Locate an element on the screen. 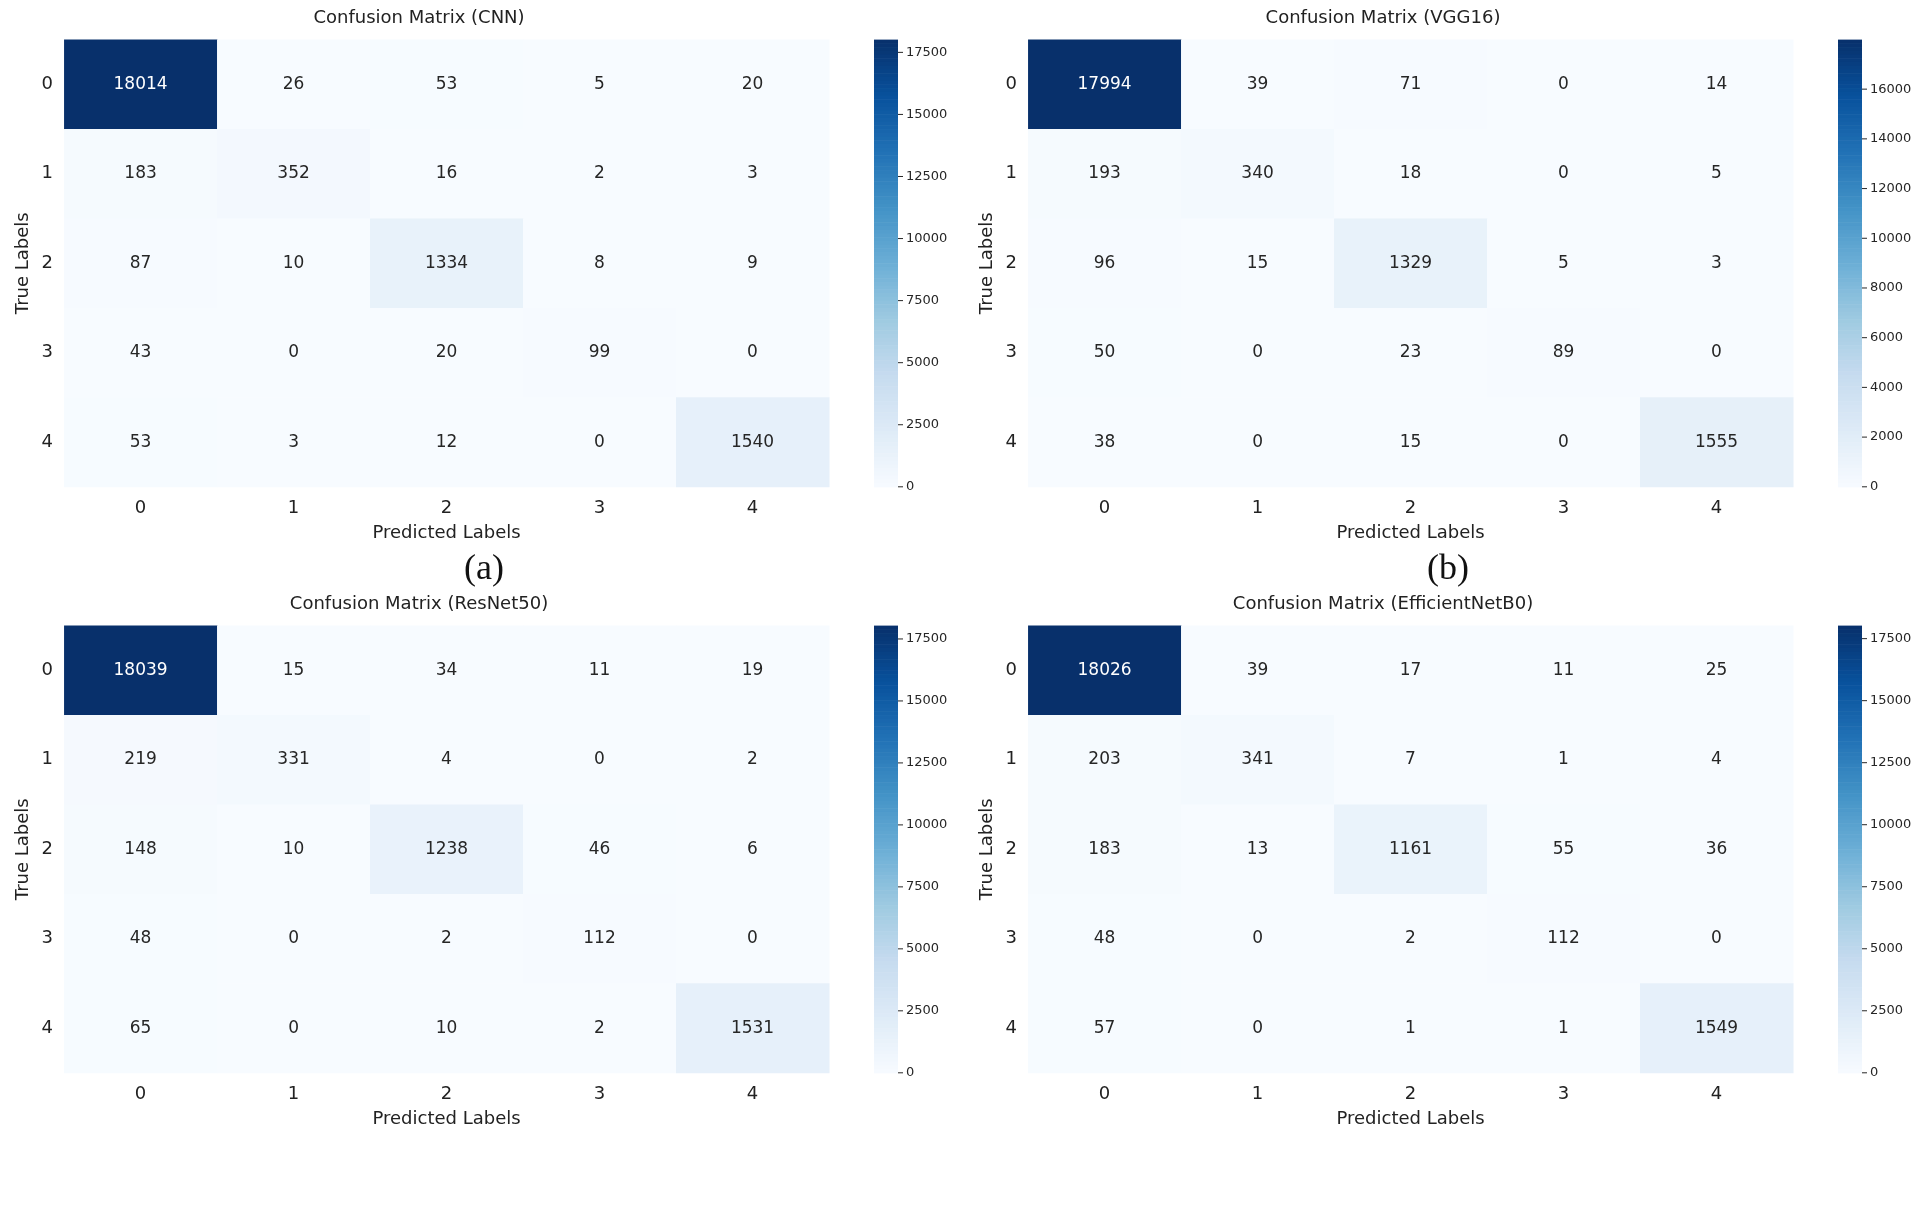 The width and height of the screenshot is (1926, 1205). data-label: 17 is located at coordinates (1410, 668).